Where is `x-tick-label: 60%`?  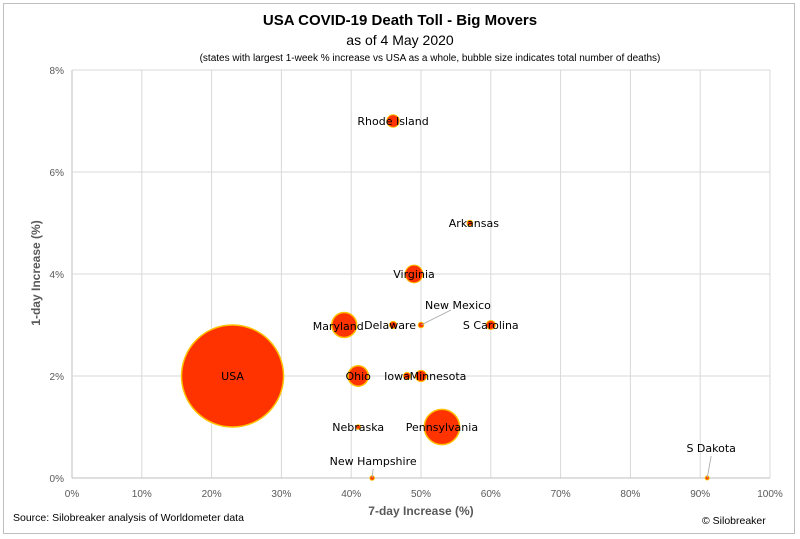
x-tick-label: 60% is located at coordinates (491, 494).